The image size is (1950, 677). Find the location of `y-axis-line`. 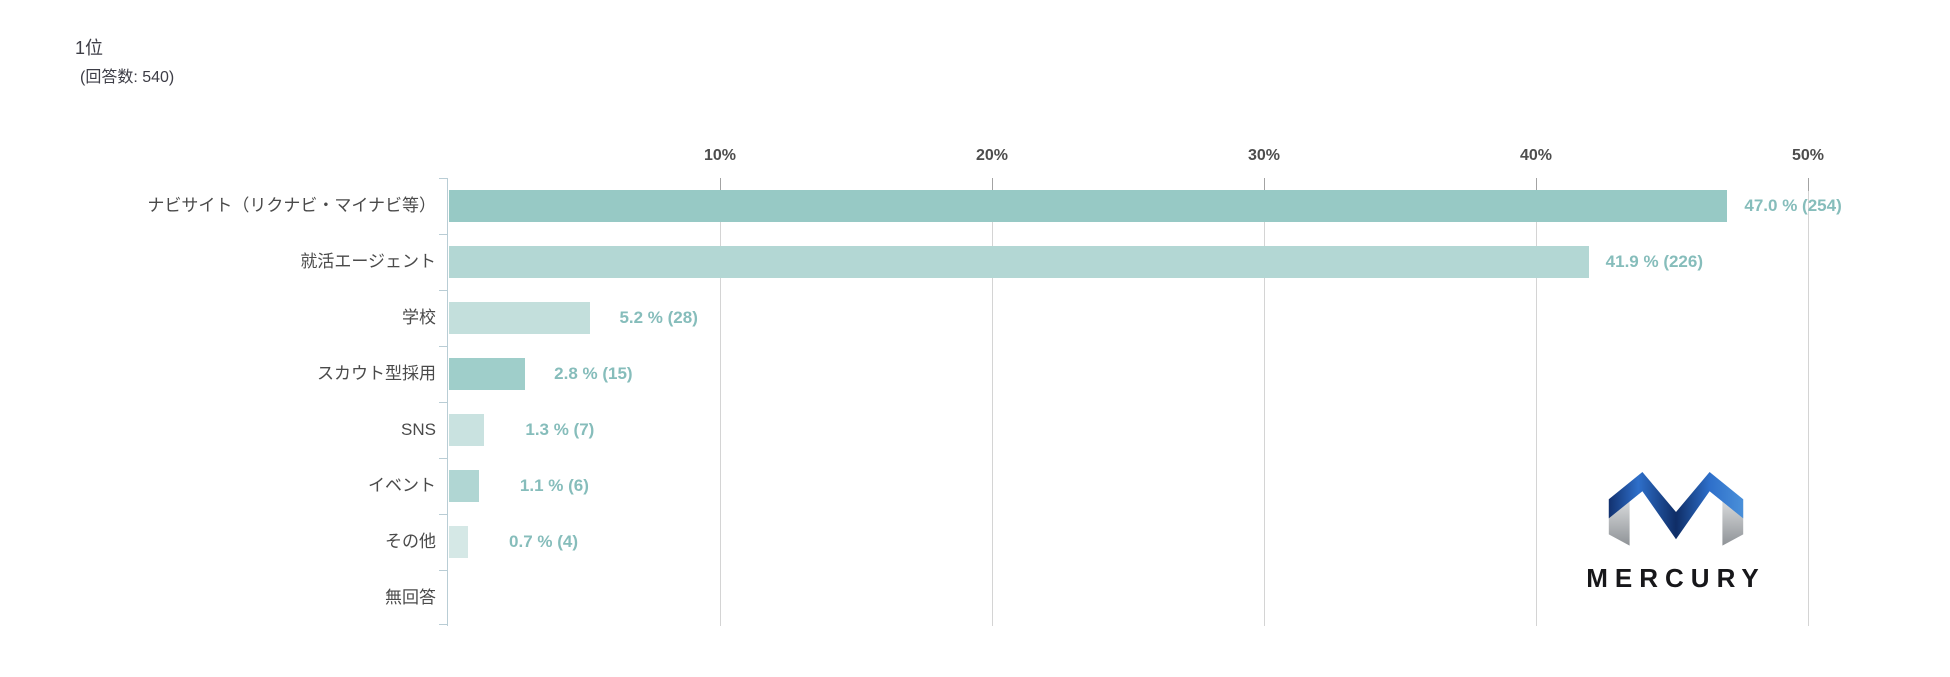

y-axis-line is located at coordinates (447, 402).